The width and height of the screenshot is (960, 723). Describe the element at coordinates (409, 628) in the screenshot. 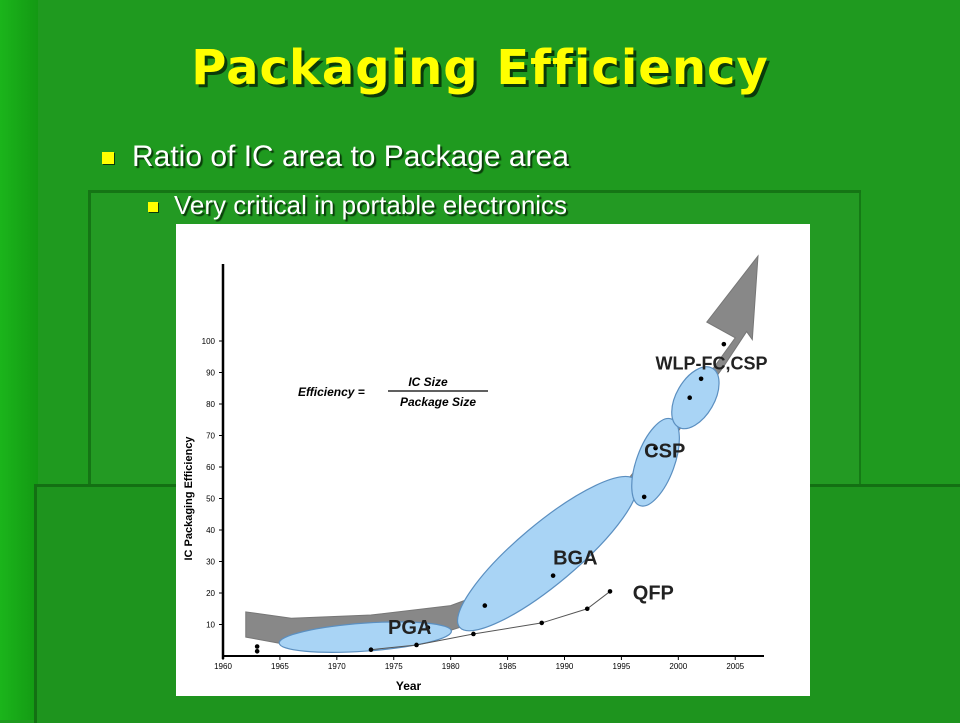

I see `region-label: PGA` at that location.